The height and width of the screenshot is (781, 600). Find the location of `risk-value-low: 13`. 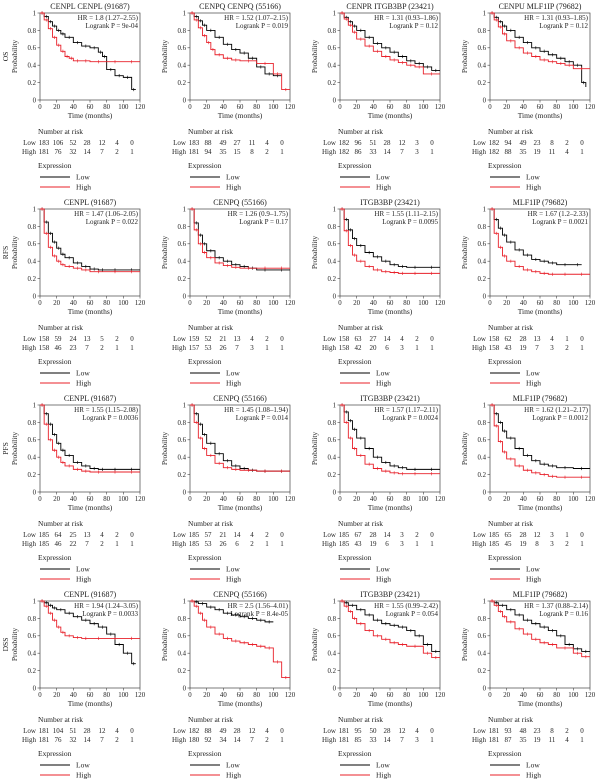

risk-value-low: 13 is located at coordinates (88, 339).